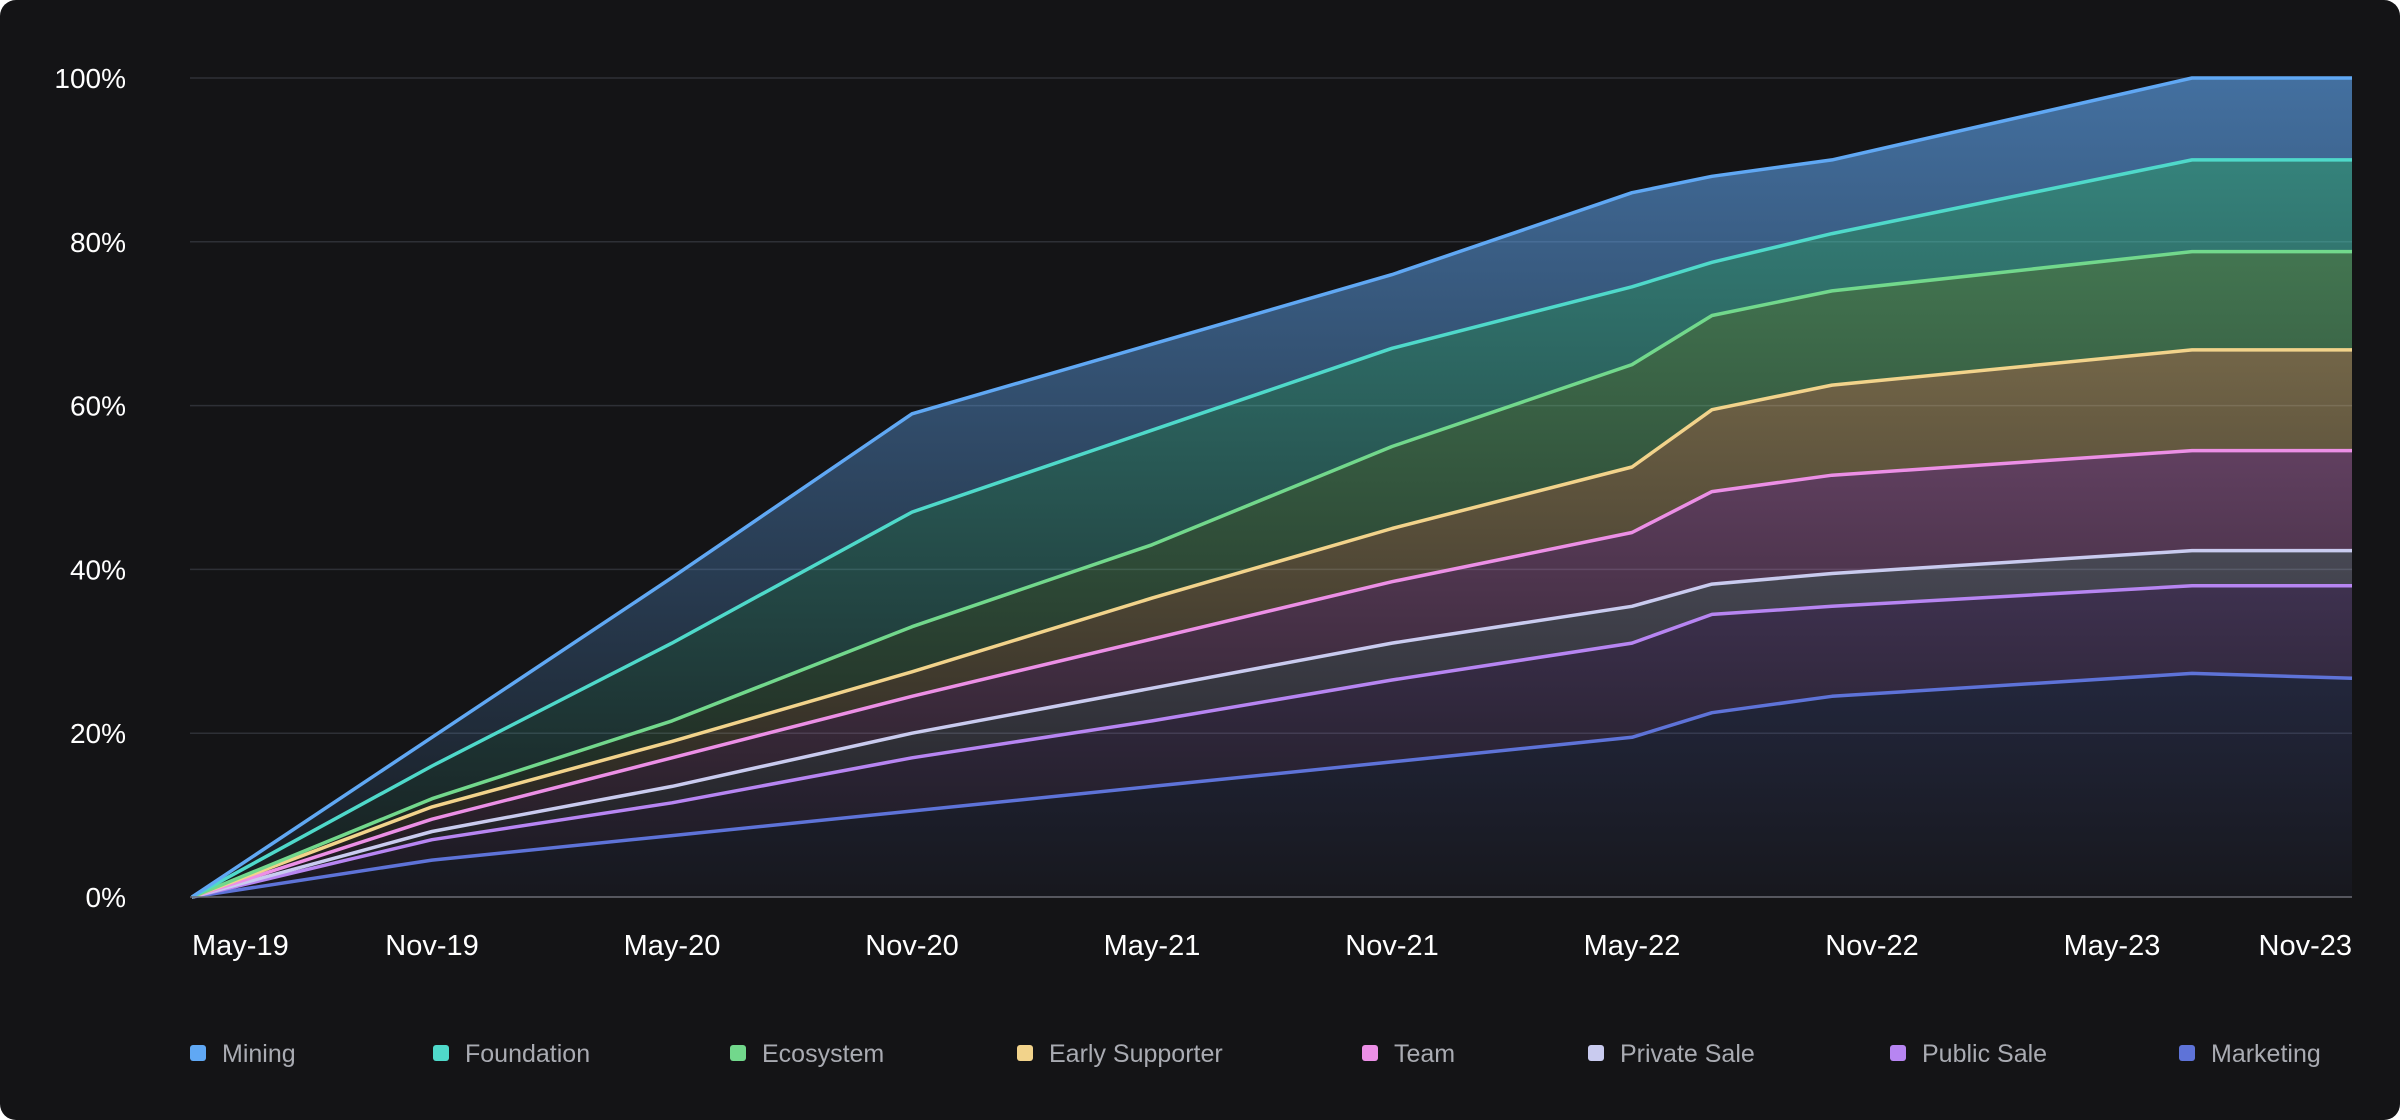 The image size is (2400, 1120). What do you see at coordinates (912, 946) in the screenshot?
I see `x-tick-label: Nov-20` at bounding box center [912, 946].